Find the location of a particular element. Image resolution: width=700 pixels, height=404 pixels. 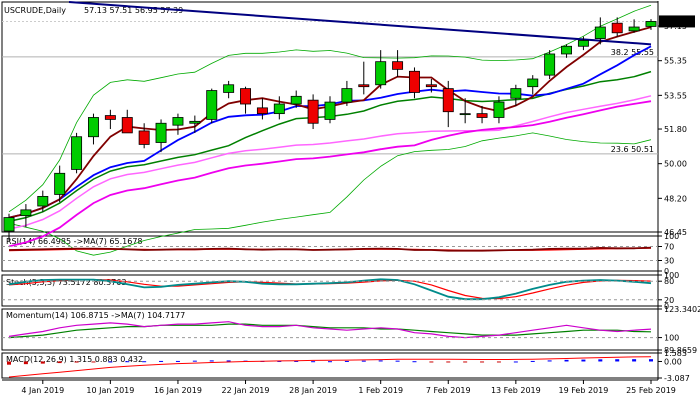

fib-level-label: 23.6 50.51 is located at coordinates (632, 149).